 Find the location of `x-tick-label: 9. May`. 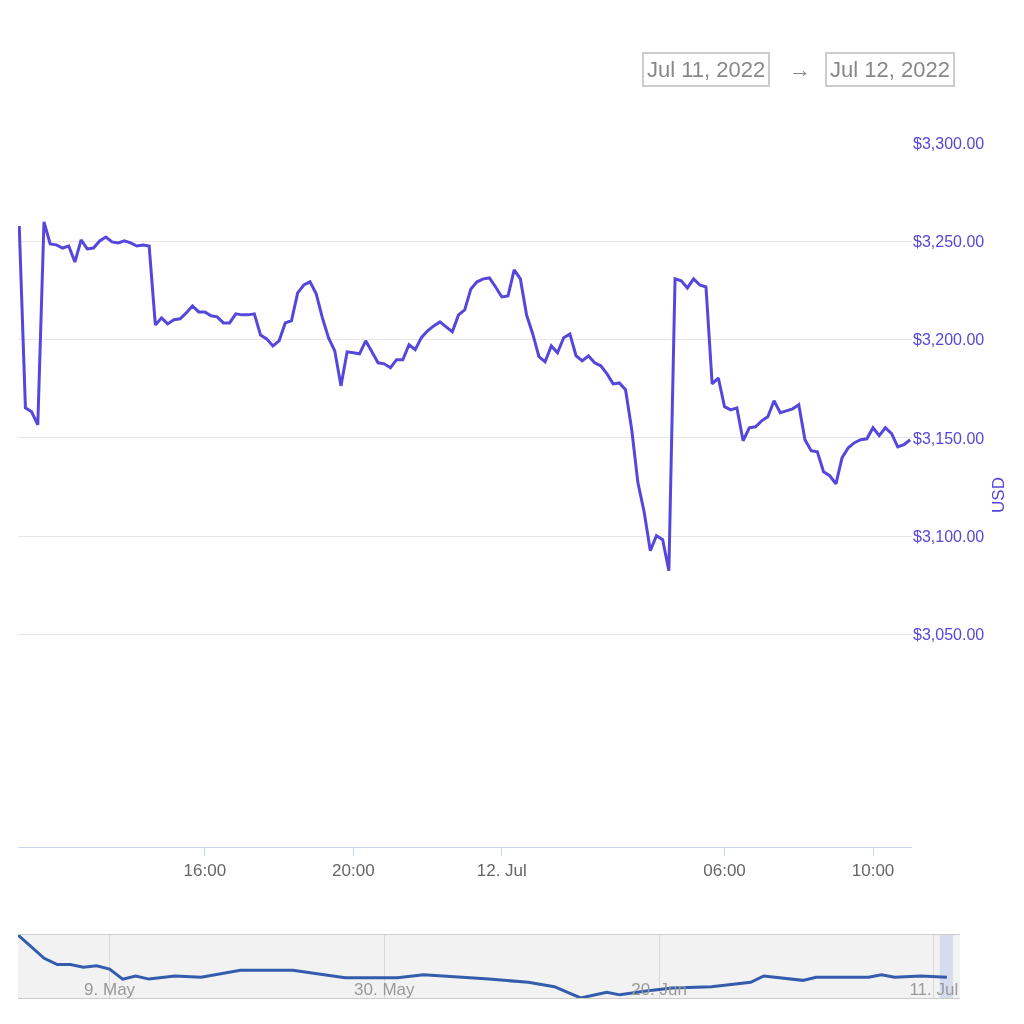

x-tick-label: 9. May is located at coordinates (110, 989).